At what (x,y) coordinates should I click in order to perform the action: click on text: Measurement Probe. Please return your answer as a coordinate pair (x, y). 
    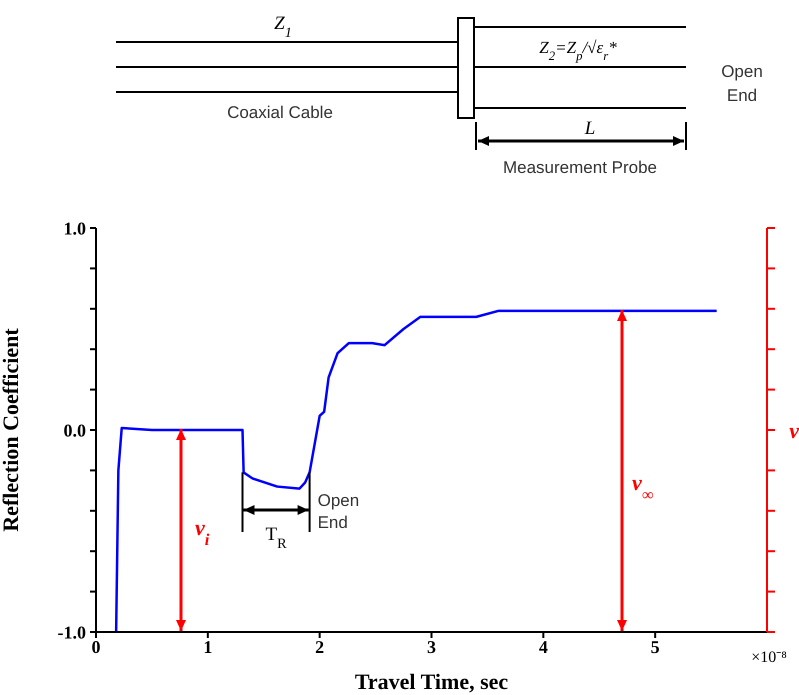
    Looking at the image, I should click on (580, 167).